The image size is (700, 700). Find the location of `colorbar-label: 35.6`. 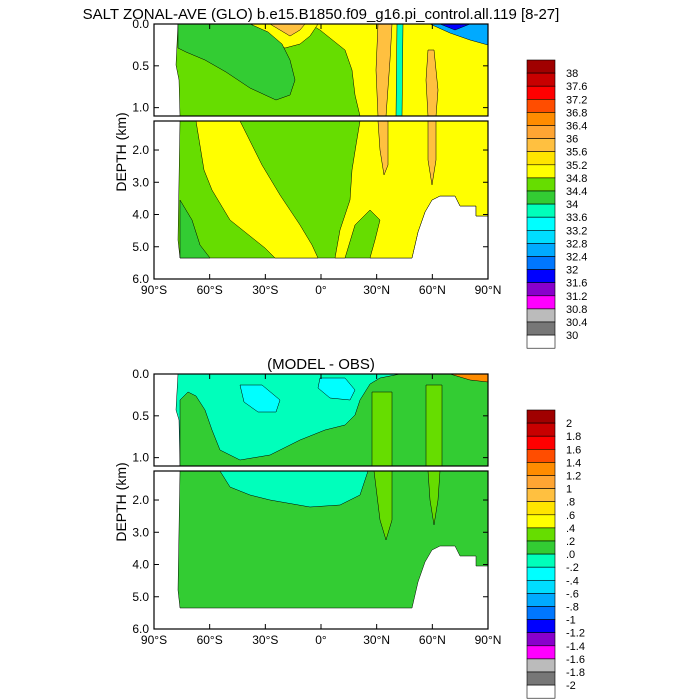

colorbar-label: 35.6 is located at coordinates (576, 153).